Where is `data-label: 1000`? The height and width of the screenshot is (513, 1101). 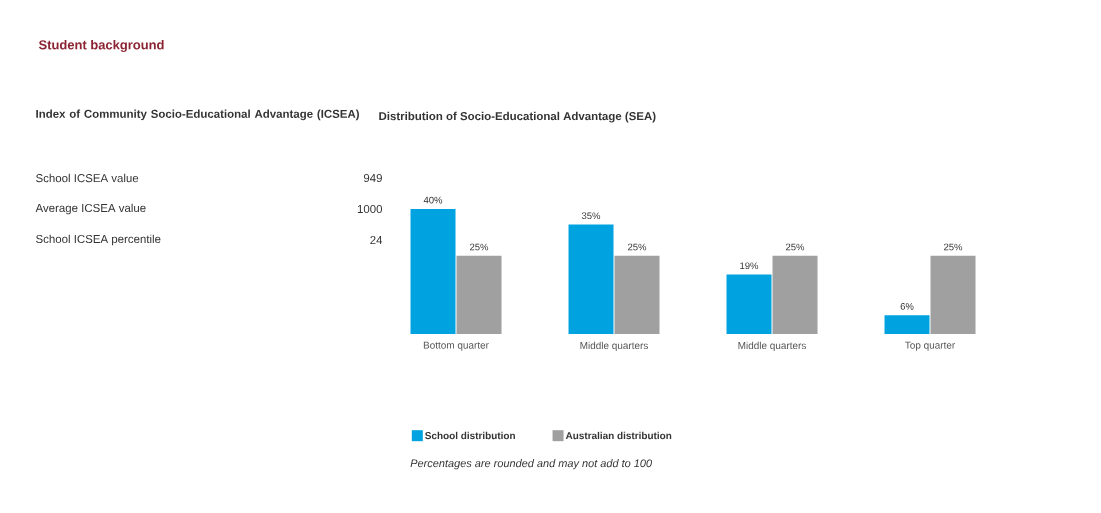 data-label: 1000 is located at coordinates (370, 209).